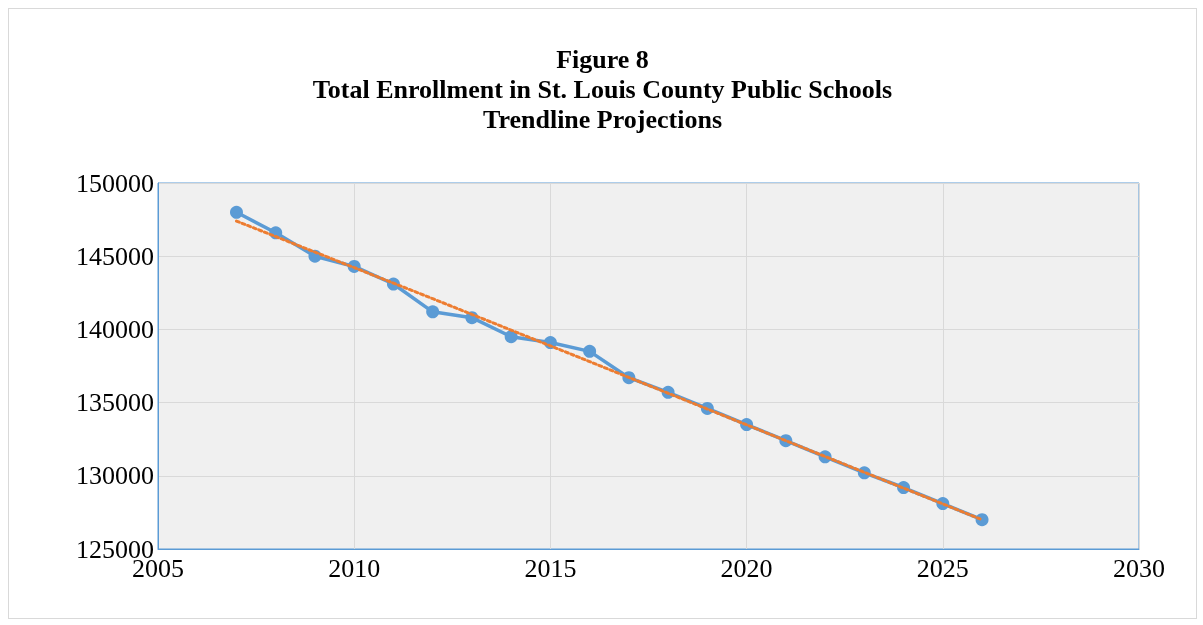  What do you see at coordinates (115, 256) in the screenshot?
I see `y-tick-label: 145000` at bounding box center [115, 256].